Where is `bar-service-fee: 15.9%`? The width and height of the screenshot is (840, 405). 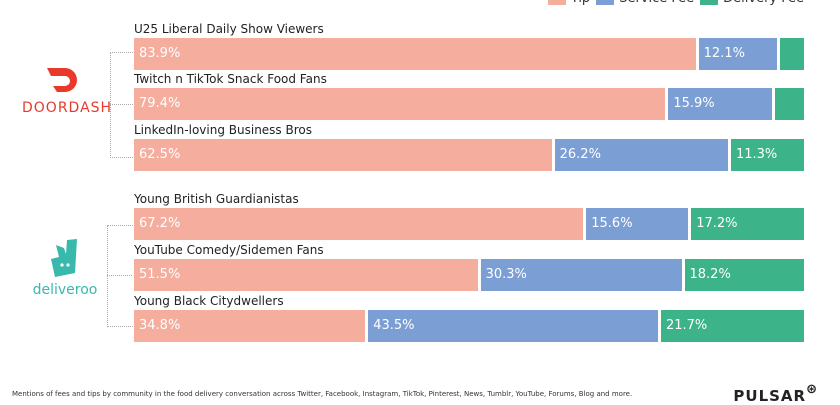 bar-service-fee: 15.9% is located at coordinates (720, 104).